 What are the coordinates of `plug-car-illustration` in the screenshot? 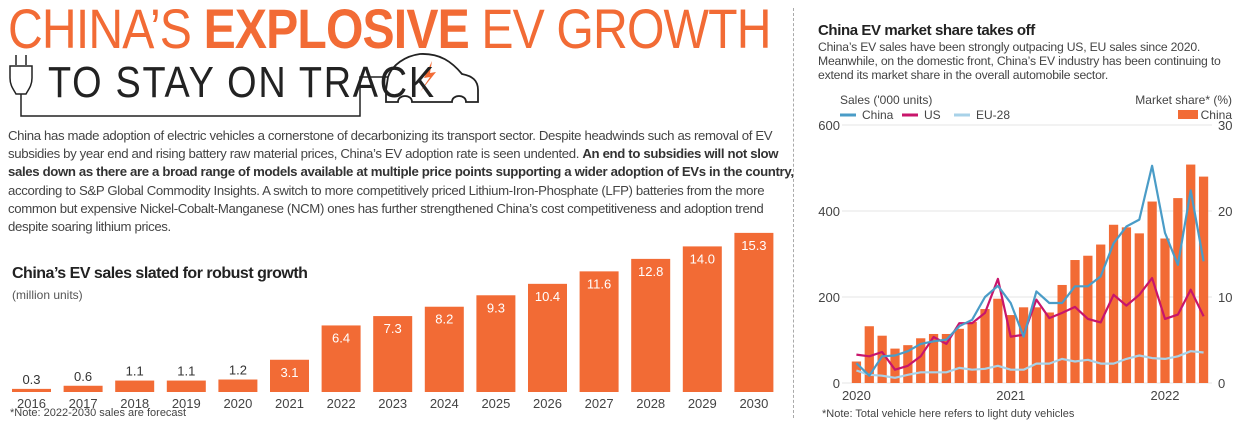 It's located at (244, 85).